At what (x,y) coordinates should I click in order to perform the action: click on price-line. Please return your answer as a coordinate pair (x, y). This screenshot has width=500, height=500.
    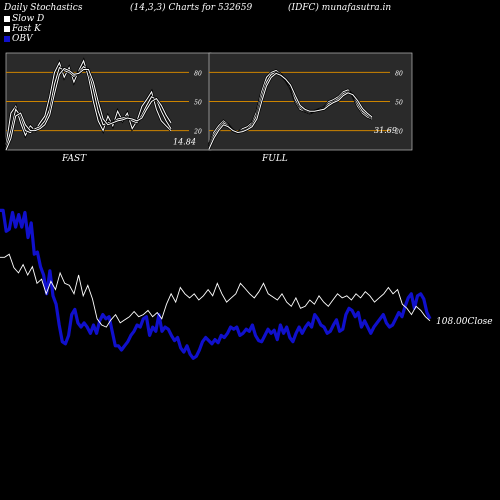
    Looking at the image, I should click on (215, 290).